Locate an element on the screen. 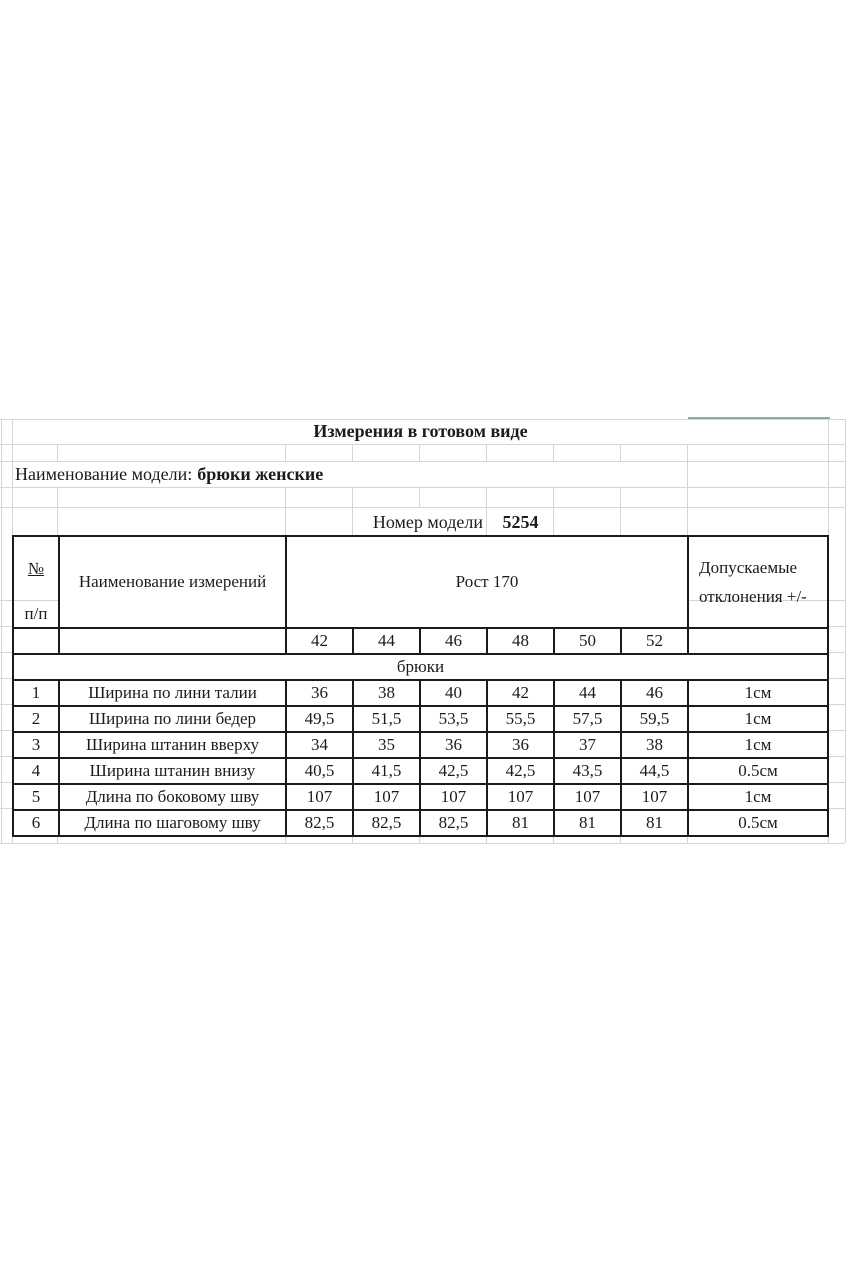  model-number-value: 5254 is located at coordinates (520, 521).